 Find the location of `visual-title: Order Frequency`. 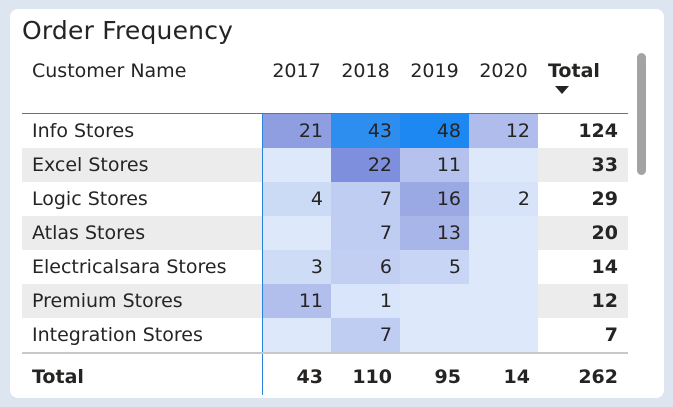

visual-title: Order Frequency is located at coordinates (128, 30).